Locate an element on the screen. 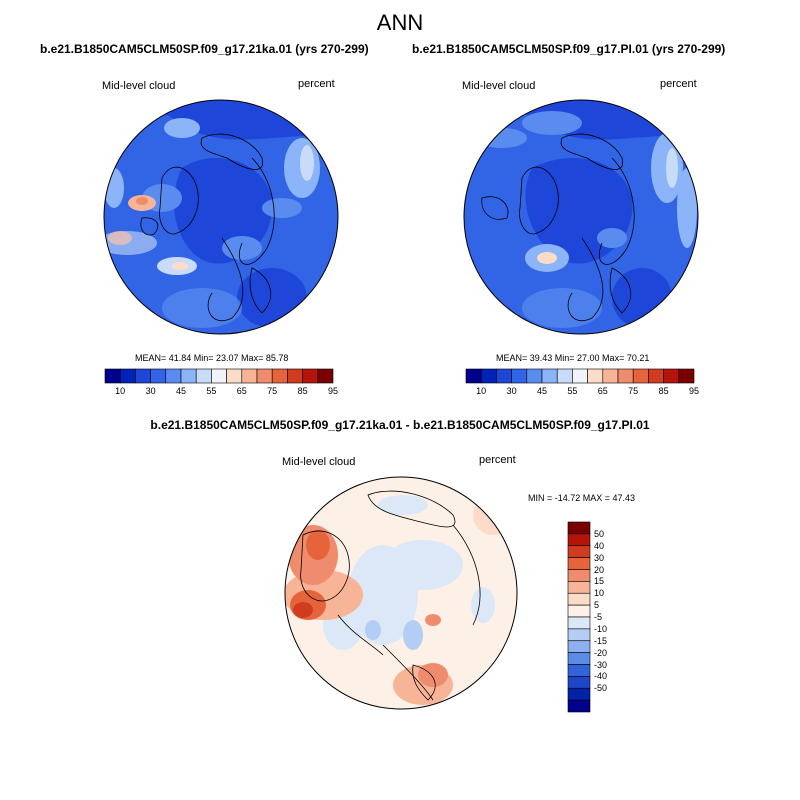  panel-1-colorbar-tick-label: 55 is located at coordinates (211, 391).